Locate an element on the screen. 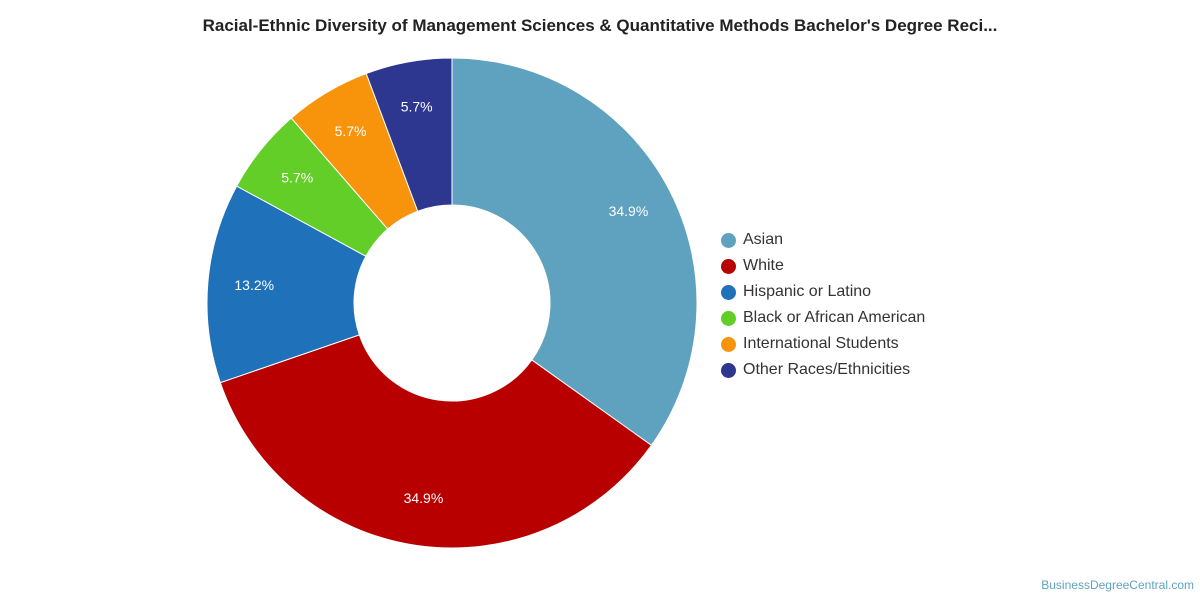 This screenshot has height=600, width=1200. legend-label: International Students is located at coordinates (821, 343).